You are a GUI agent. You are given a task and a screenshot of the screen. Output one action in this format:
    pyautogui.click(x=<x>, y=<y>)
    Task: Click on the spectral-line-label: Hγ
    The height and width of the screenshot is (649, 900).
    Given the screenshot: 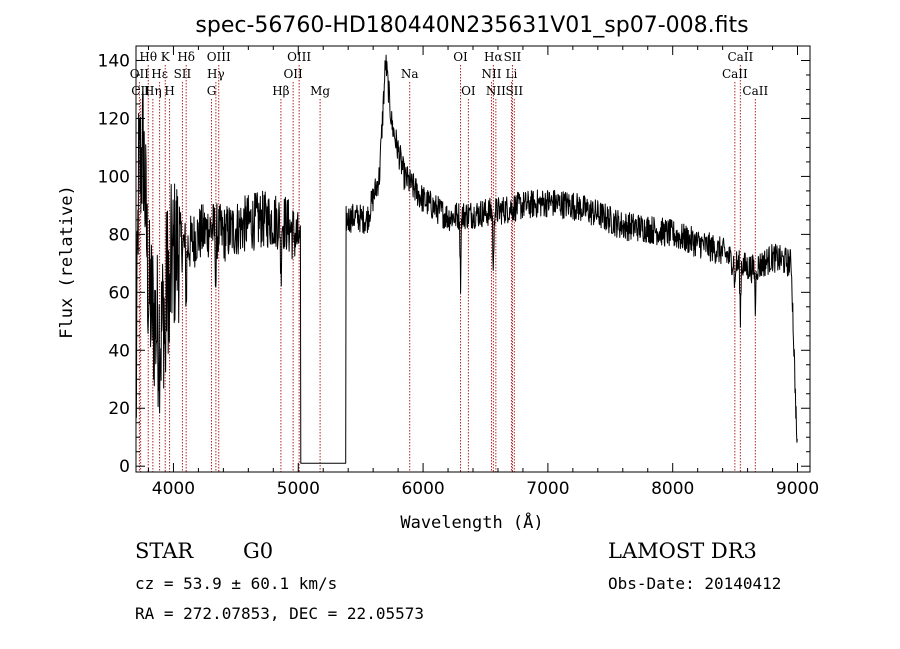 What is the action you would take?
    pyautogui.click(x=216, y=74)
    